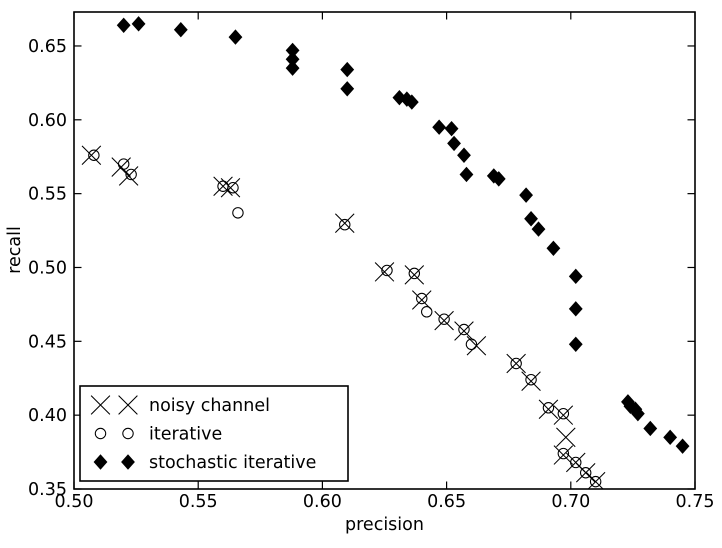 The image size is (722, 548). Describe the element at coordinates (47, 268) in the screenshot. I see `y-tick-label: 0.50` at that location.